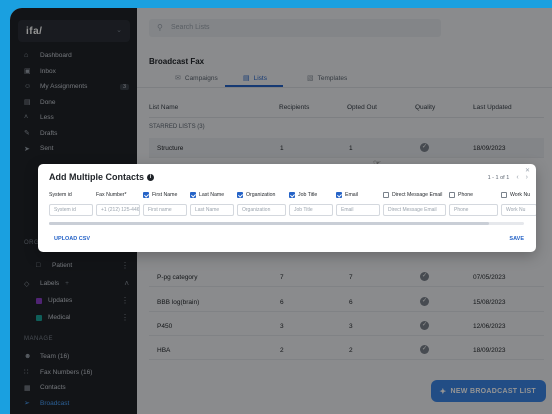  Describe the element at coordinates (71, 210) in the screenshot. I see `system-id-input` at that location.